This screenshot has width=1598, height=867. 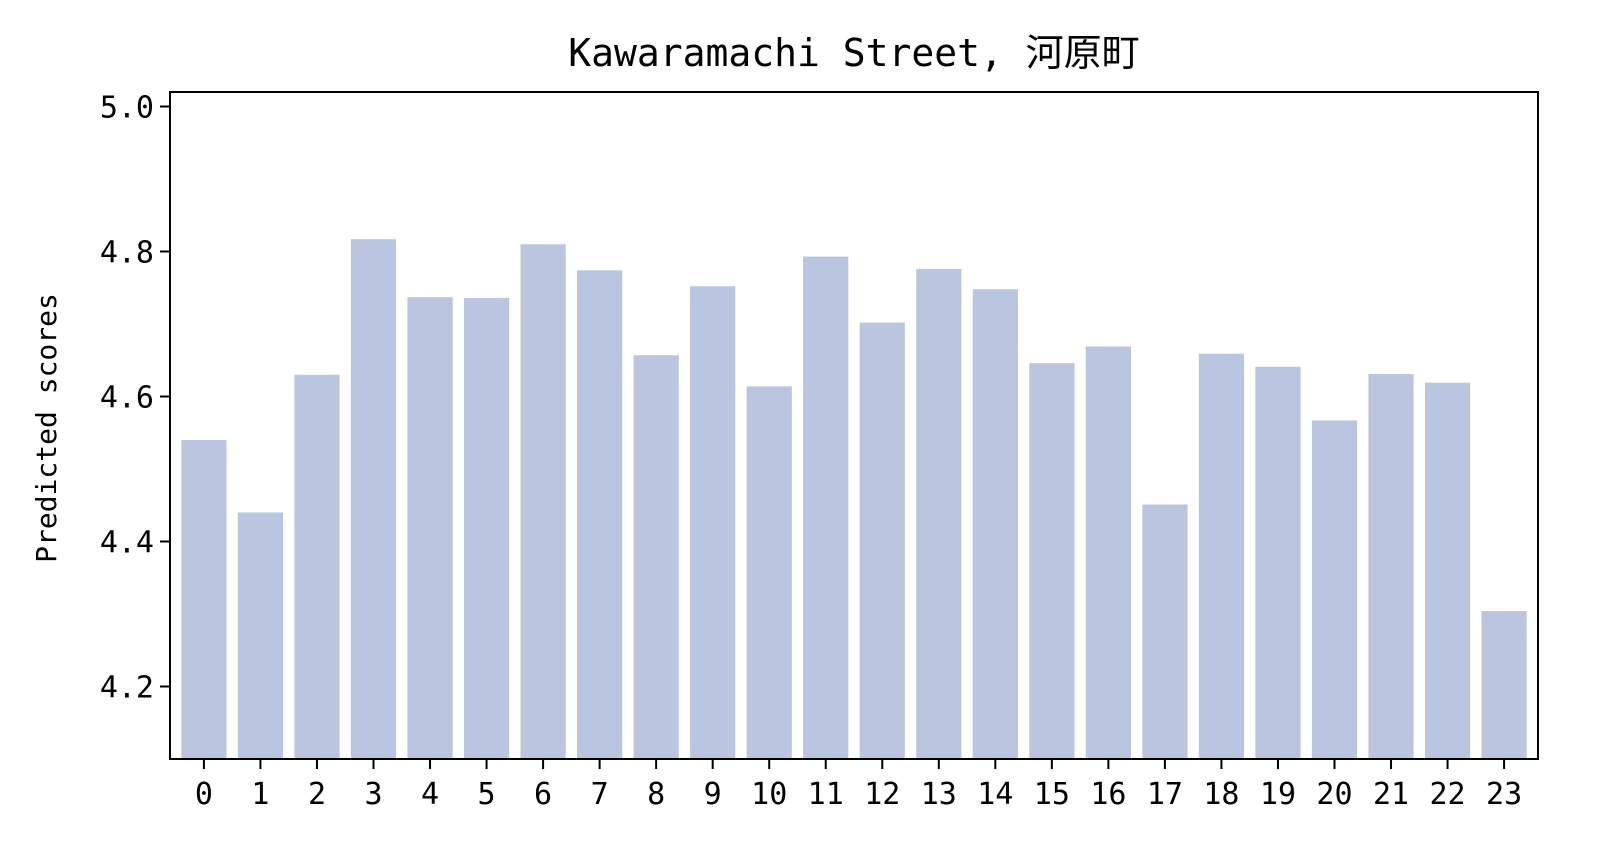 What do you see at coordinates (995, 794) in the screenshot?
I see `x-tick-label: 14` at bounding box center [995, 794].